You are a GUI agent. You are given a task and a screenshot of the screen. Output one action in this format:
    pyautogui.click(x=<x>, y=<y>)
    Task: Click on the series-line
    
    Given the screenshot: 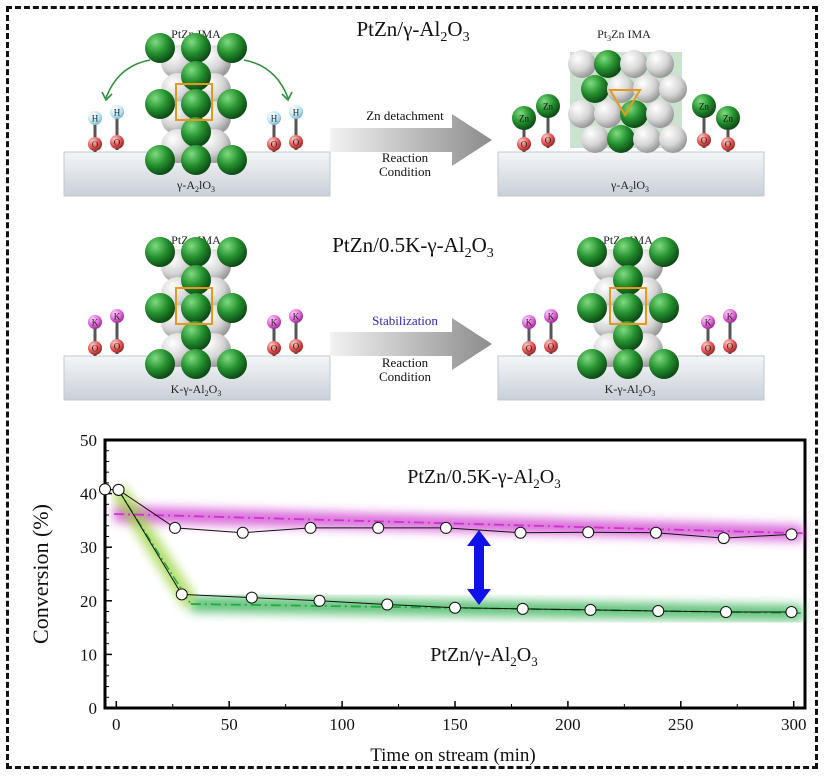 What is the action you would take?
    pyautogui.click(x=448, y=513)
    